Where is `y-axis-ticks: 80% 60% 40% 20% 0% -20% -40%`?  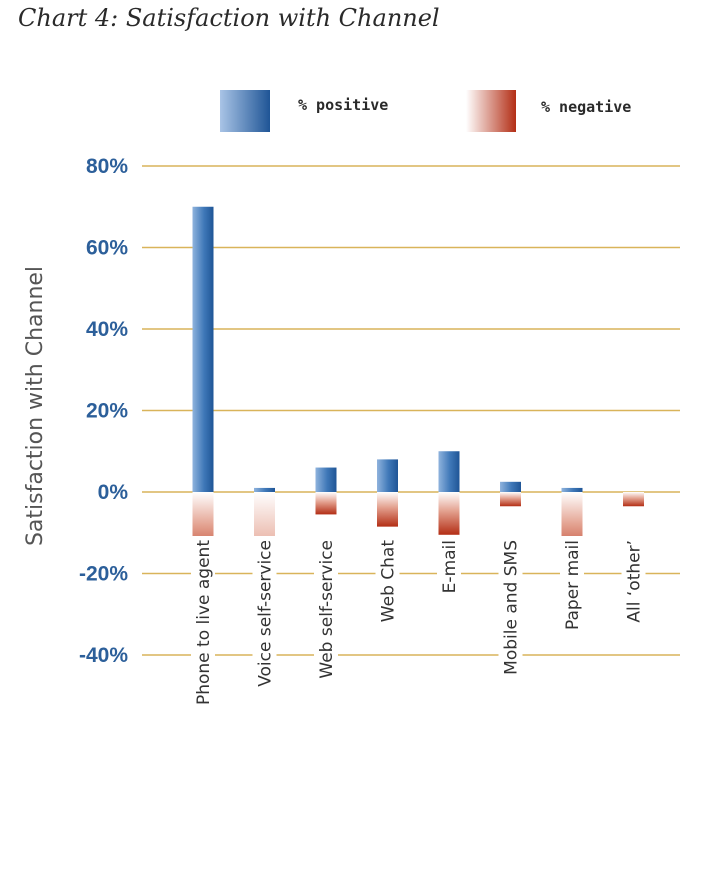 y-axis-ticks: 80% 60% 40% 20% 0% -20% -40% is located at coordinates (103, 411).